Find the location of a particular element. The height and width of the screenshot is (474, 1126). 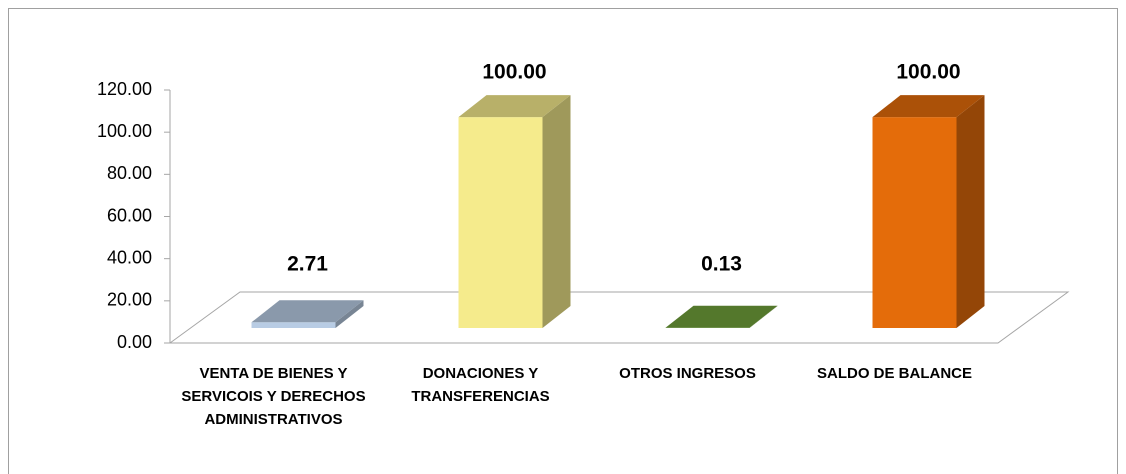

y-tick-label: 60.00 is located at coordinates (129, 215).